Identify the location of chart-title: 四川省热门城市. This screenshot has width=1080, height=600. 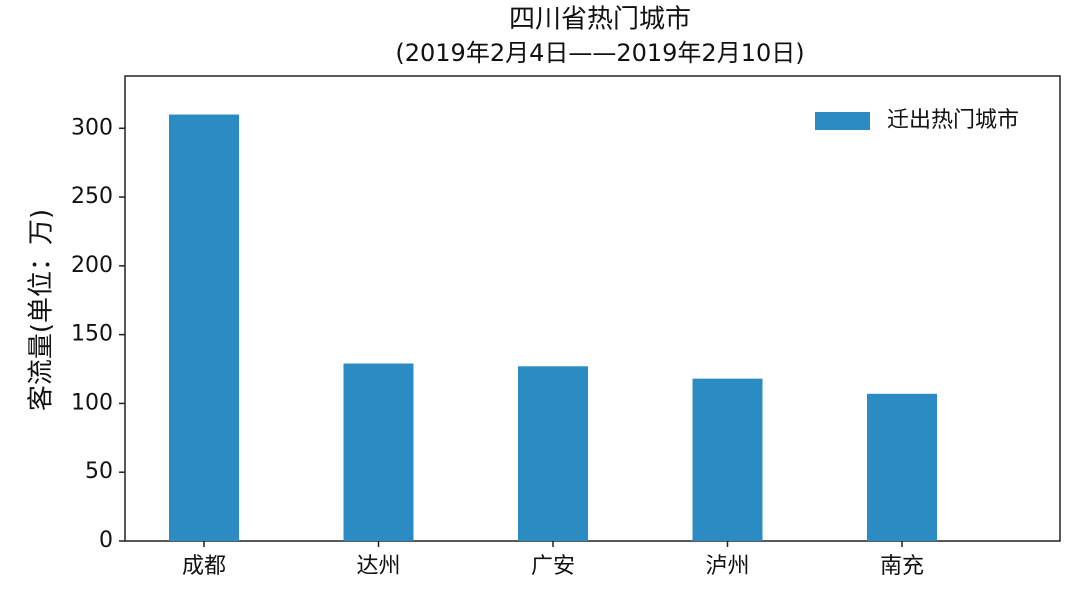
(600, 20).